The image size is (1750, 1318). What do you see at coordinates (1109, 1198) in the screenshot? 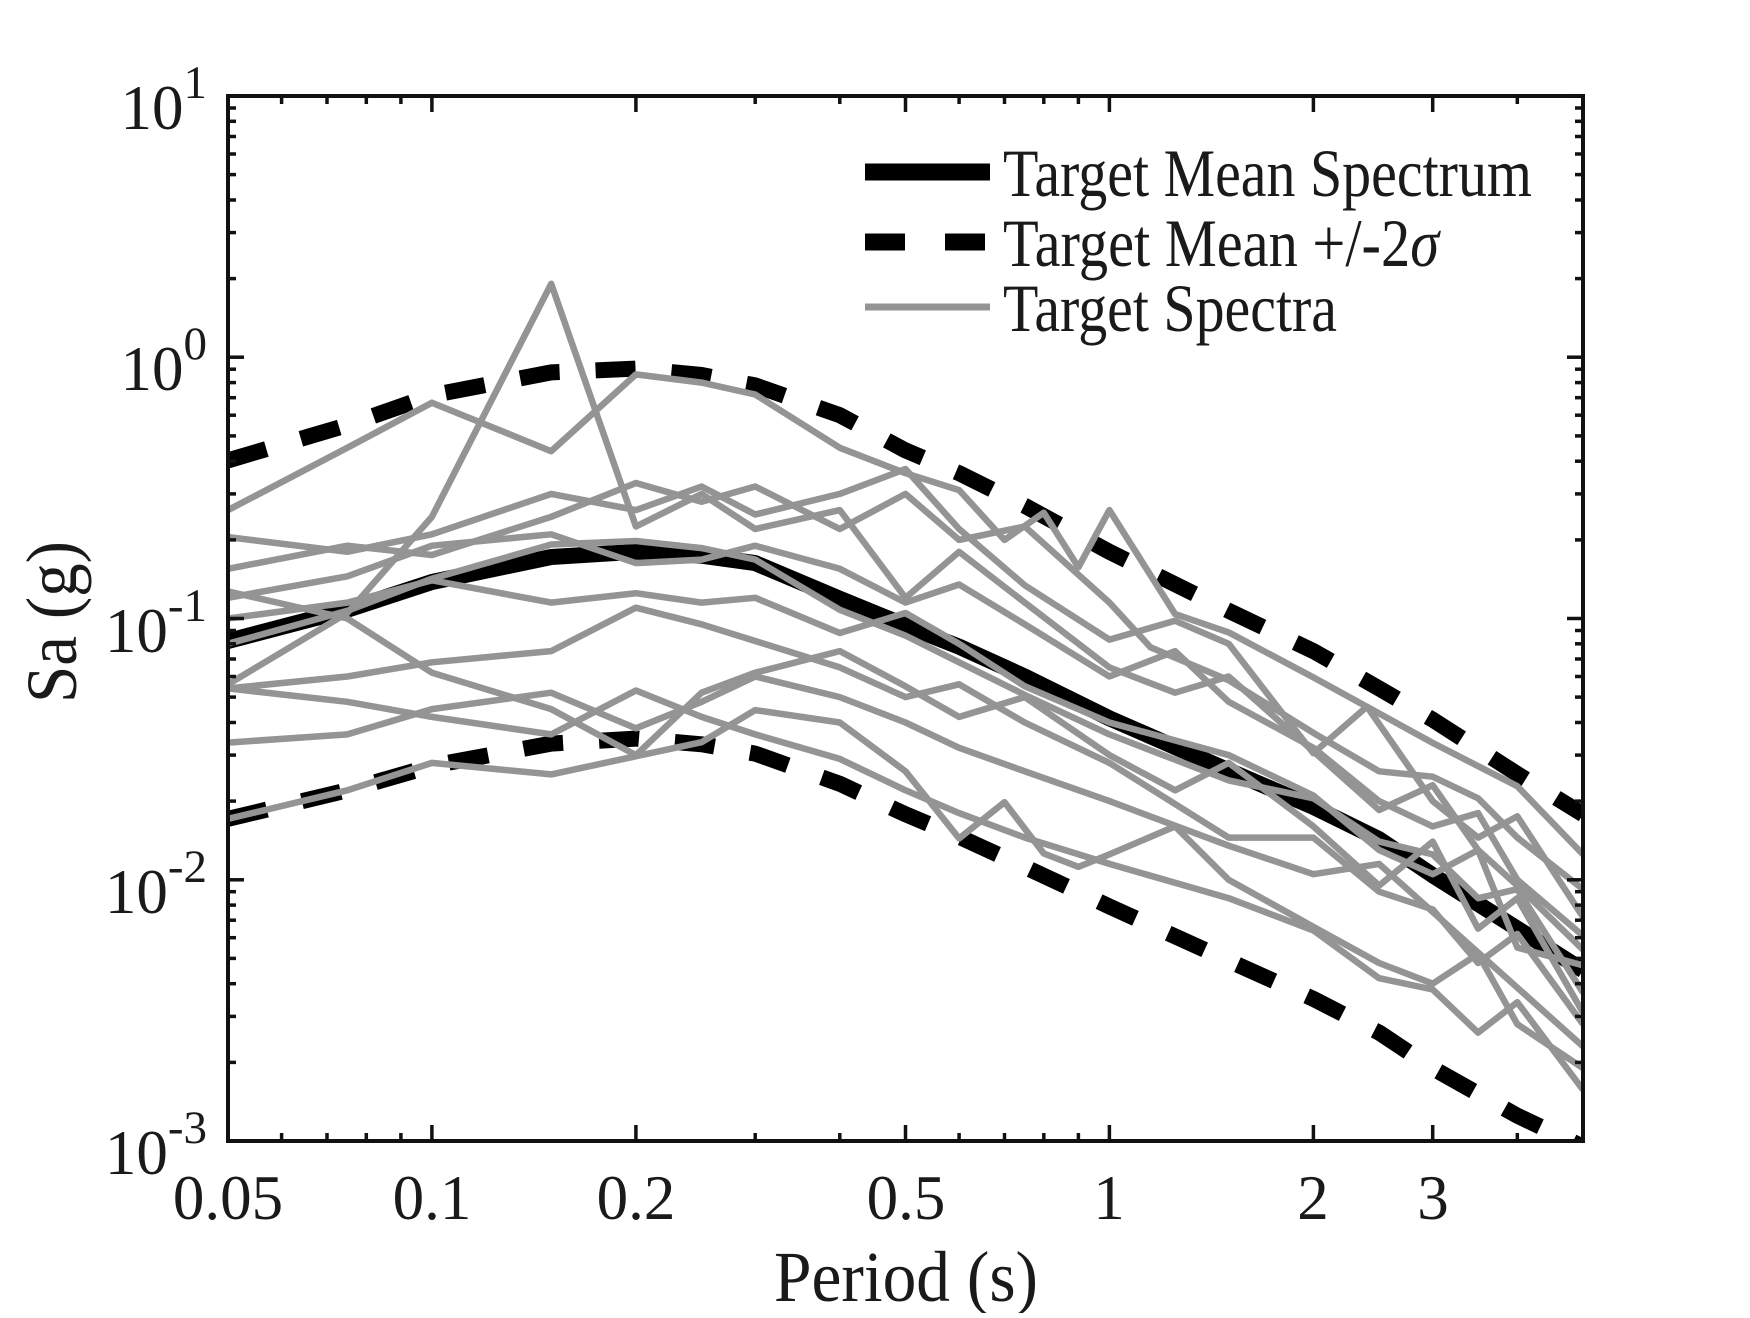
I see `svg-text: 1` at bounding box center [1109, 1198].